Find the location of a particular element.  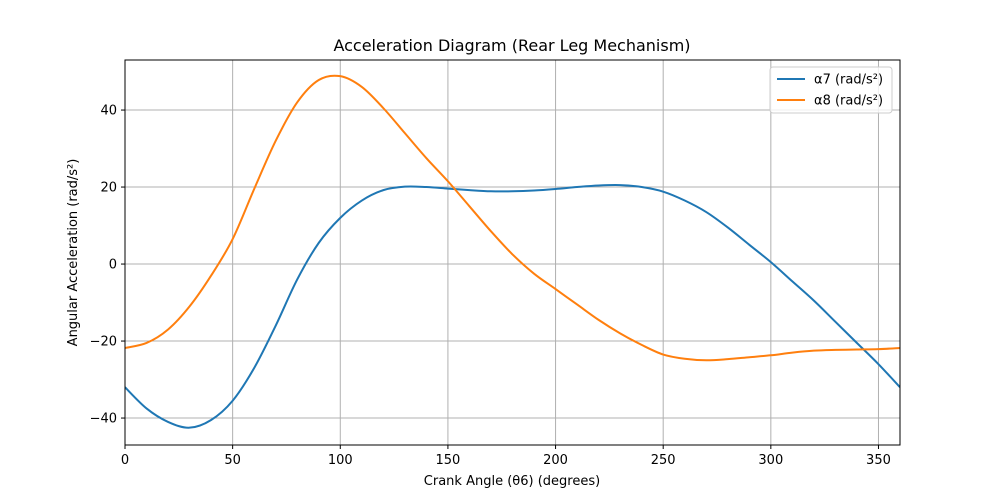

x-tick-label: 300 is located at coordinates (770, 460).